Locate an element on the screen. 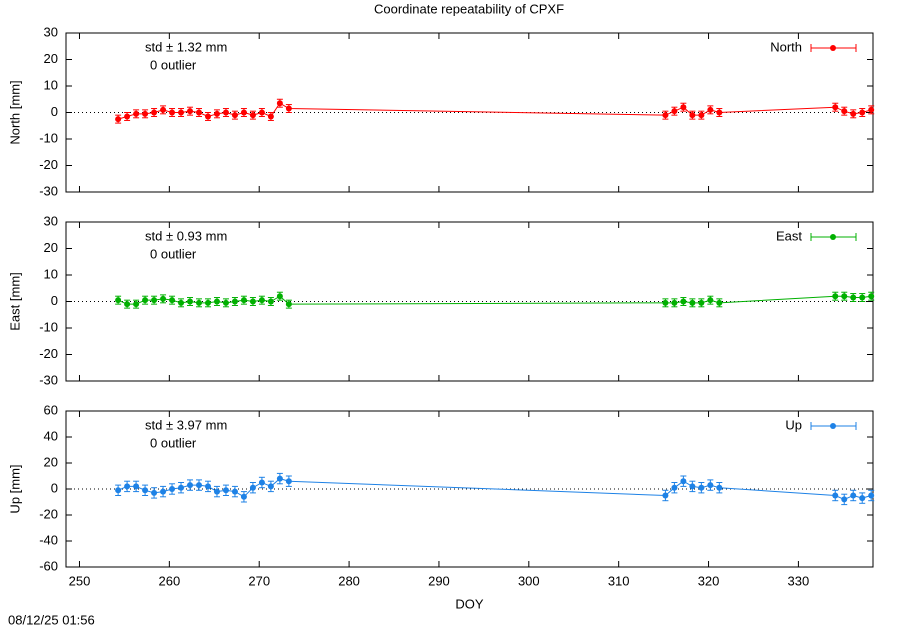 Image resolution: width=900 pixels, height=630 pixels. x-axis-label: DOY is located at coordinates (469, 603).